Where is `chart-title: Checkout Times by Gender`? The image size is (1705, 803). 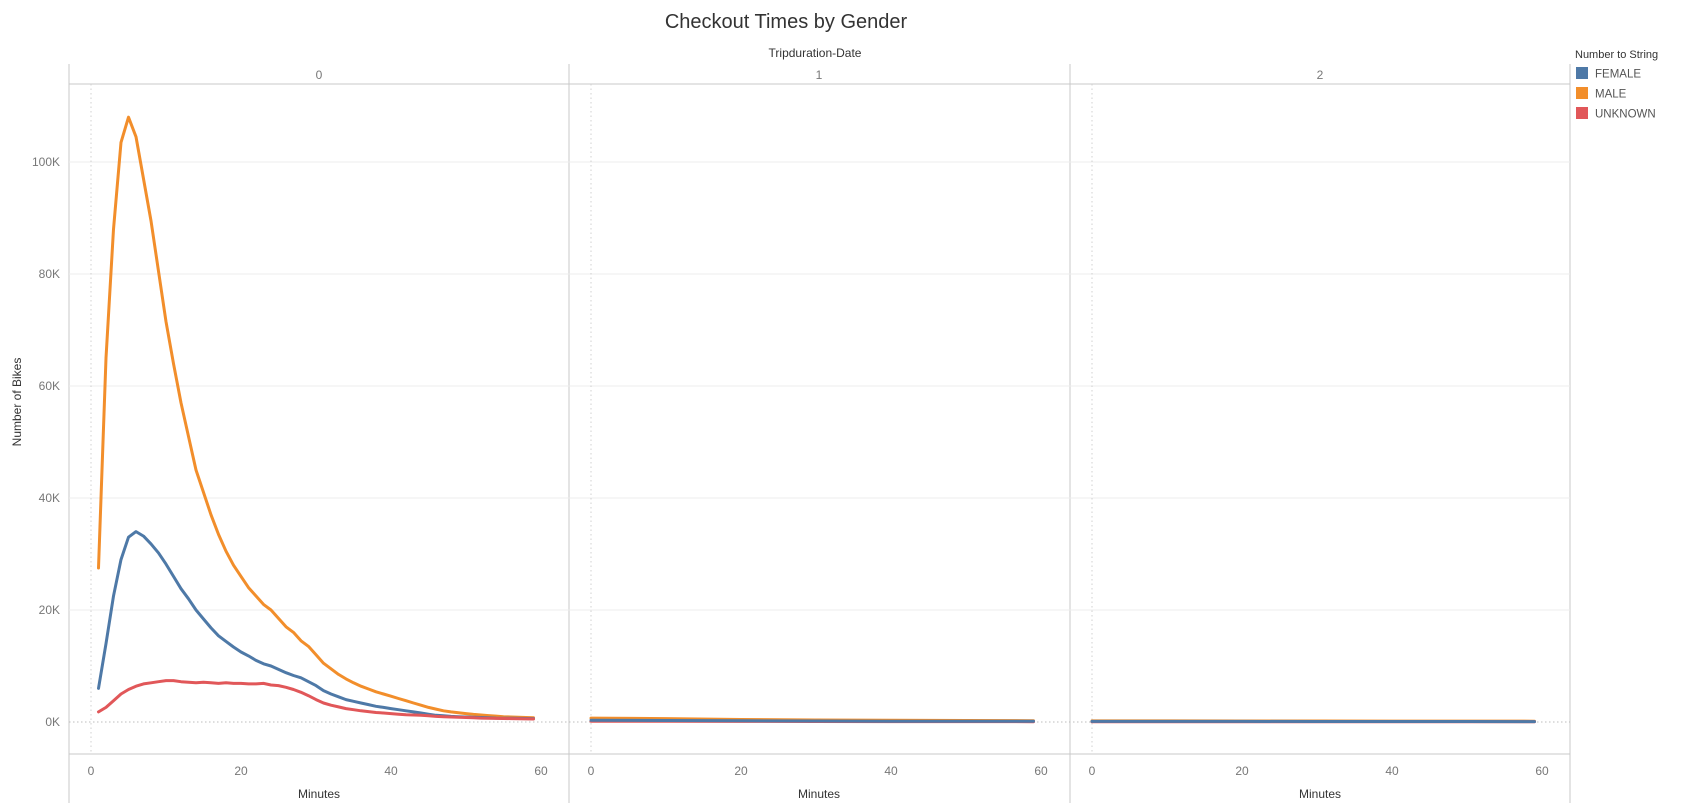 chart-title: Checkout Times by Gender is located at coordinates (786, 22).